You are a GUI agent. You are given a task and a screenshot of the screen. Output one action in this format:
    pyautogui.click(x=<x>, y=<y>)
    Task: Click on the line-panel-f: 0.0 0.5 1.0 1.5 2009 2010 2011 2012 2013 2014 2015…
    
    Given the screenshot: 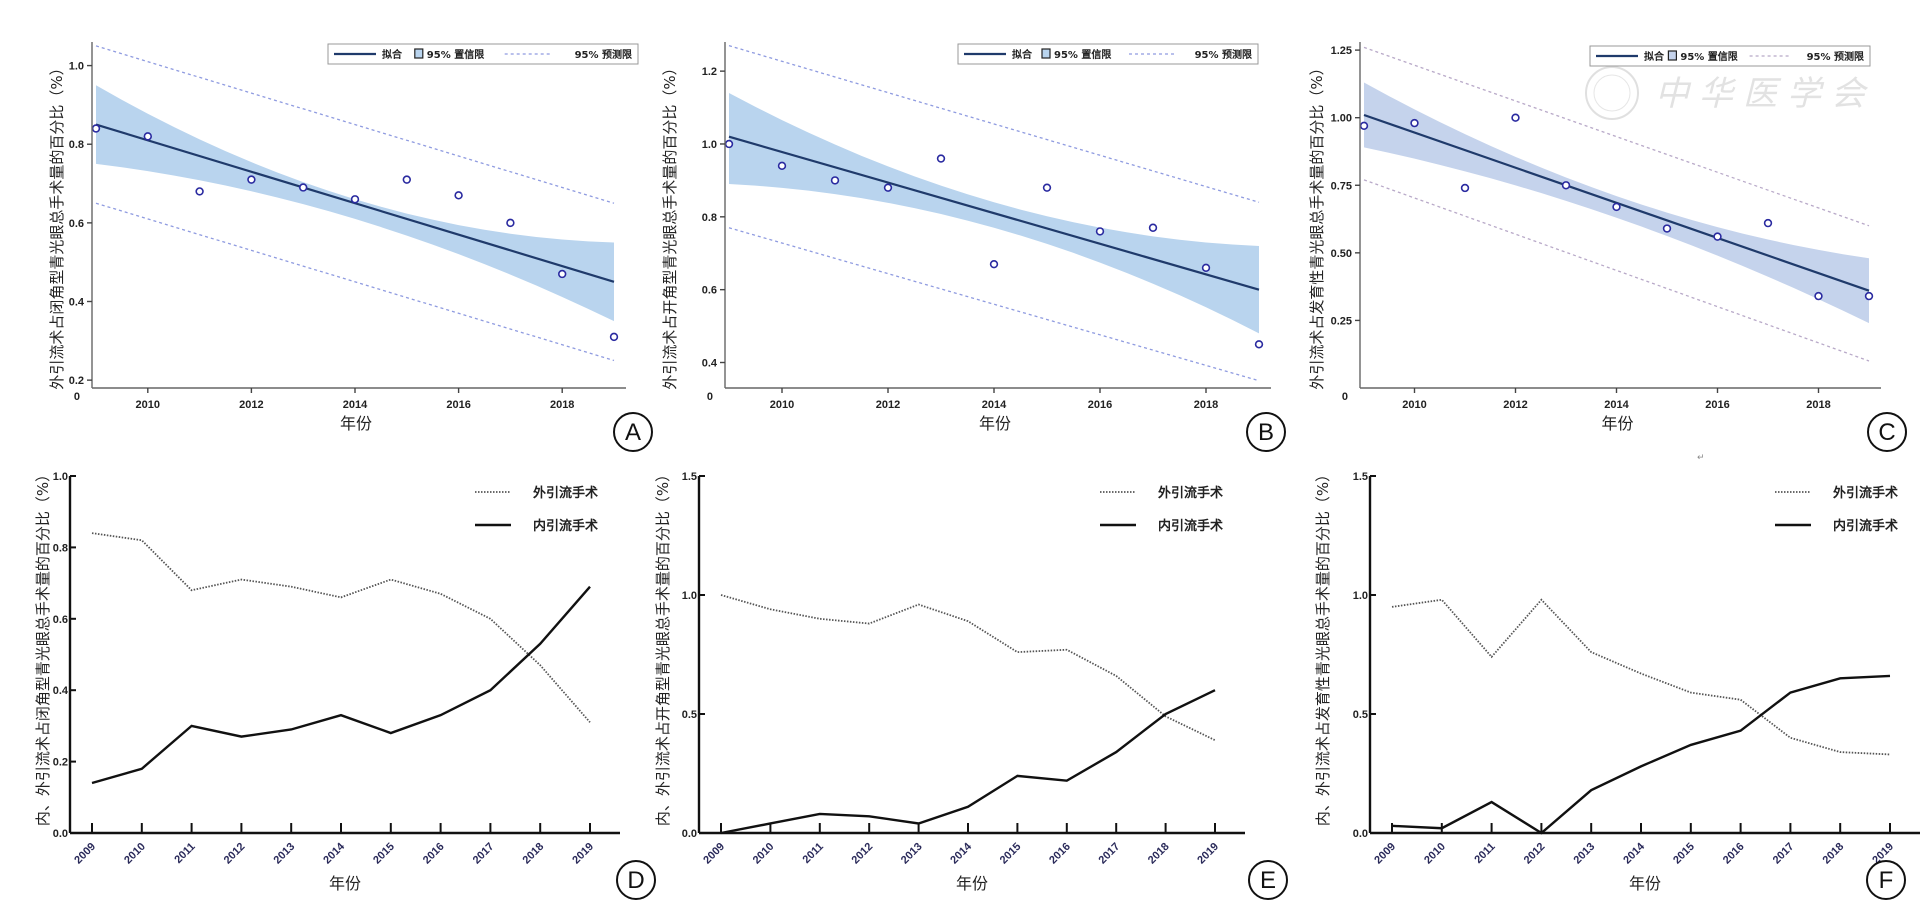 What is the action you would take?
    pyautogui.click(x=1636, y=682)
    